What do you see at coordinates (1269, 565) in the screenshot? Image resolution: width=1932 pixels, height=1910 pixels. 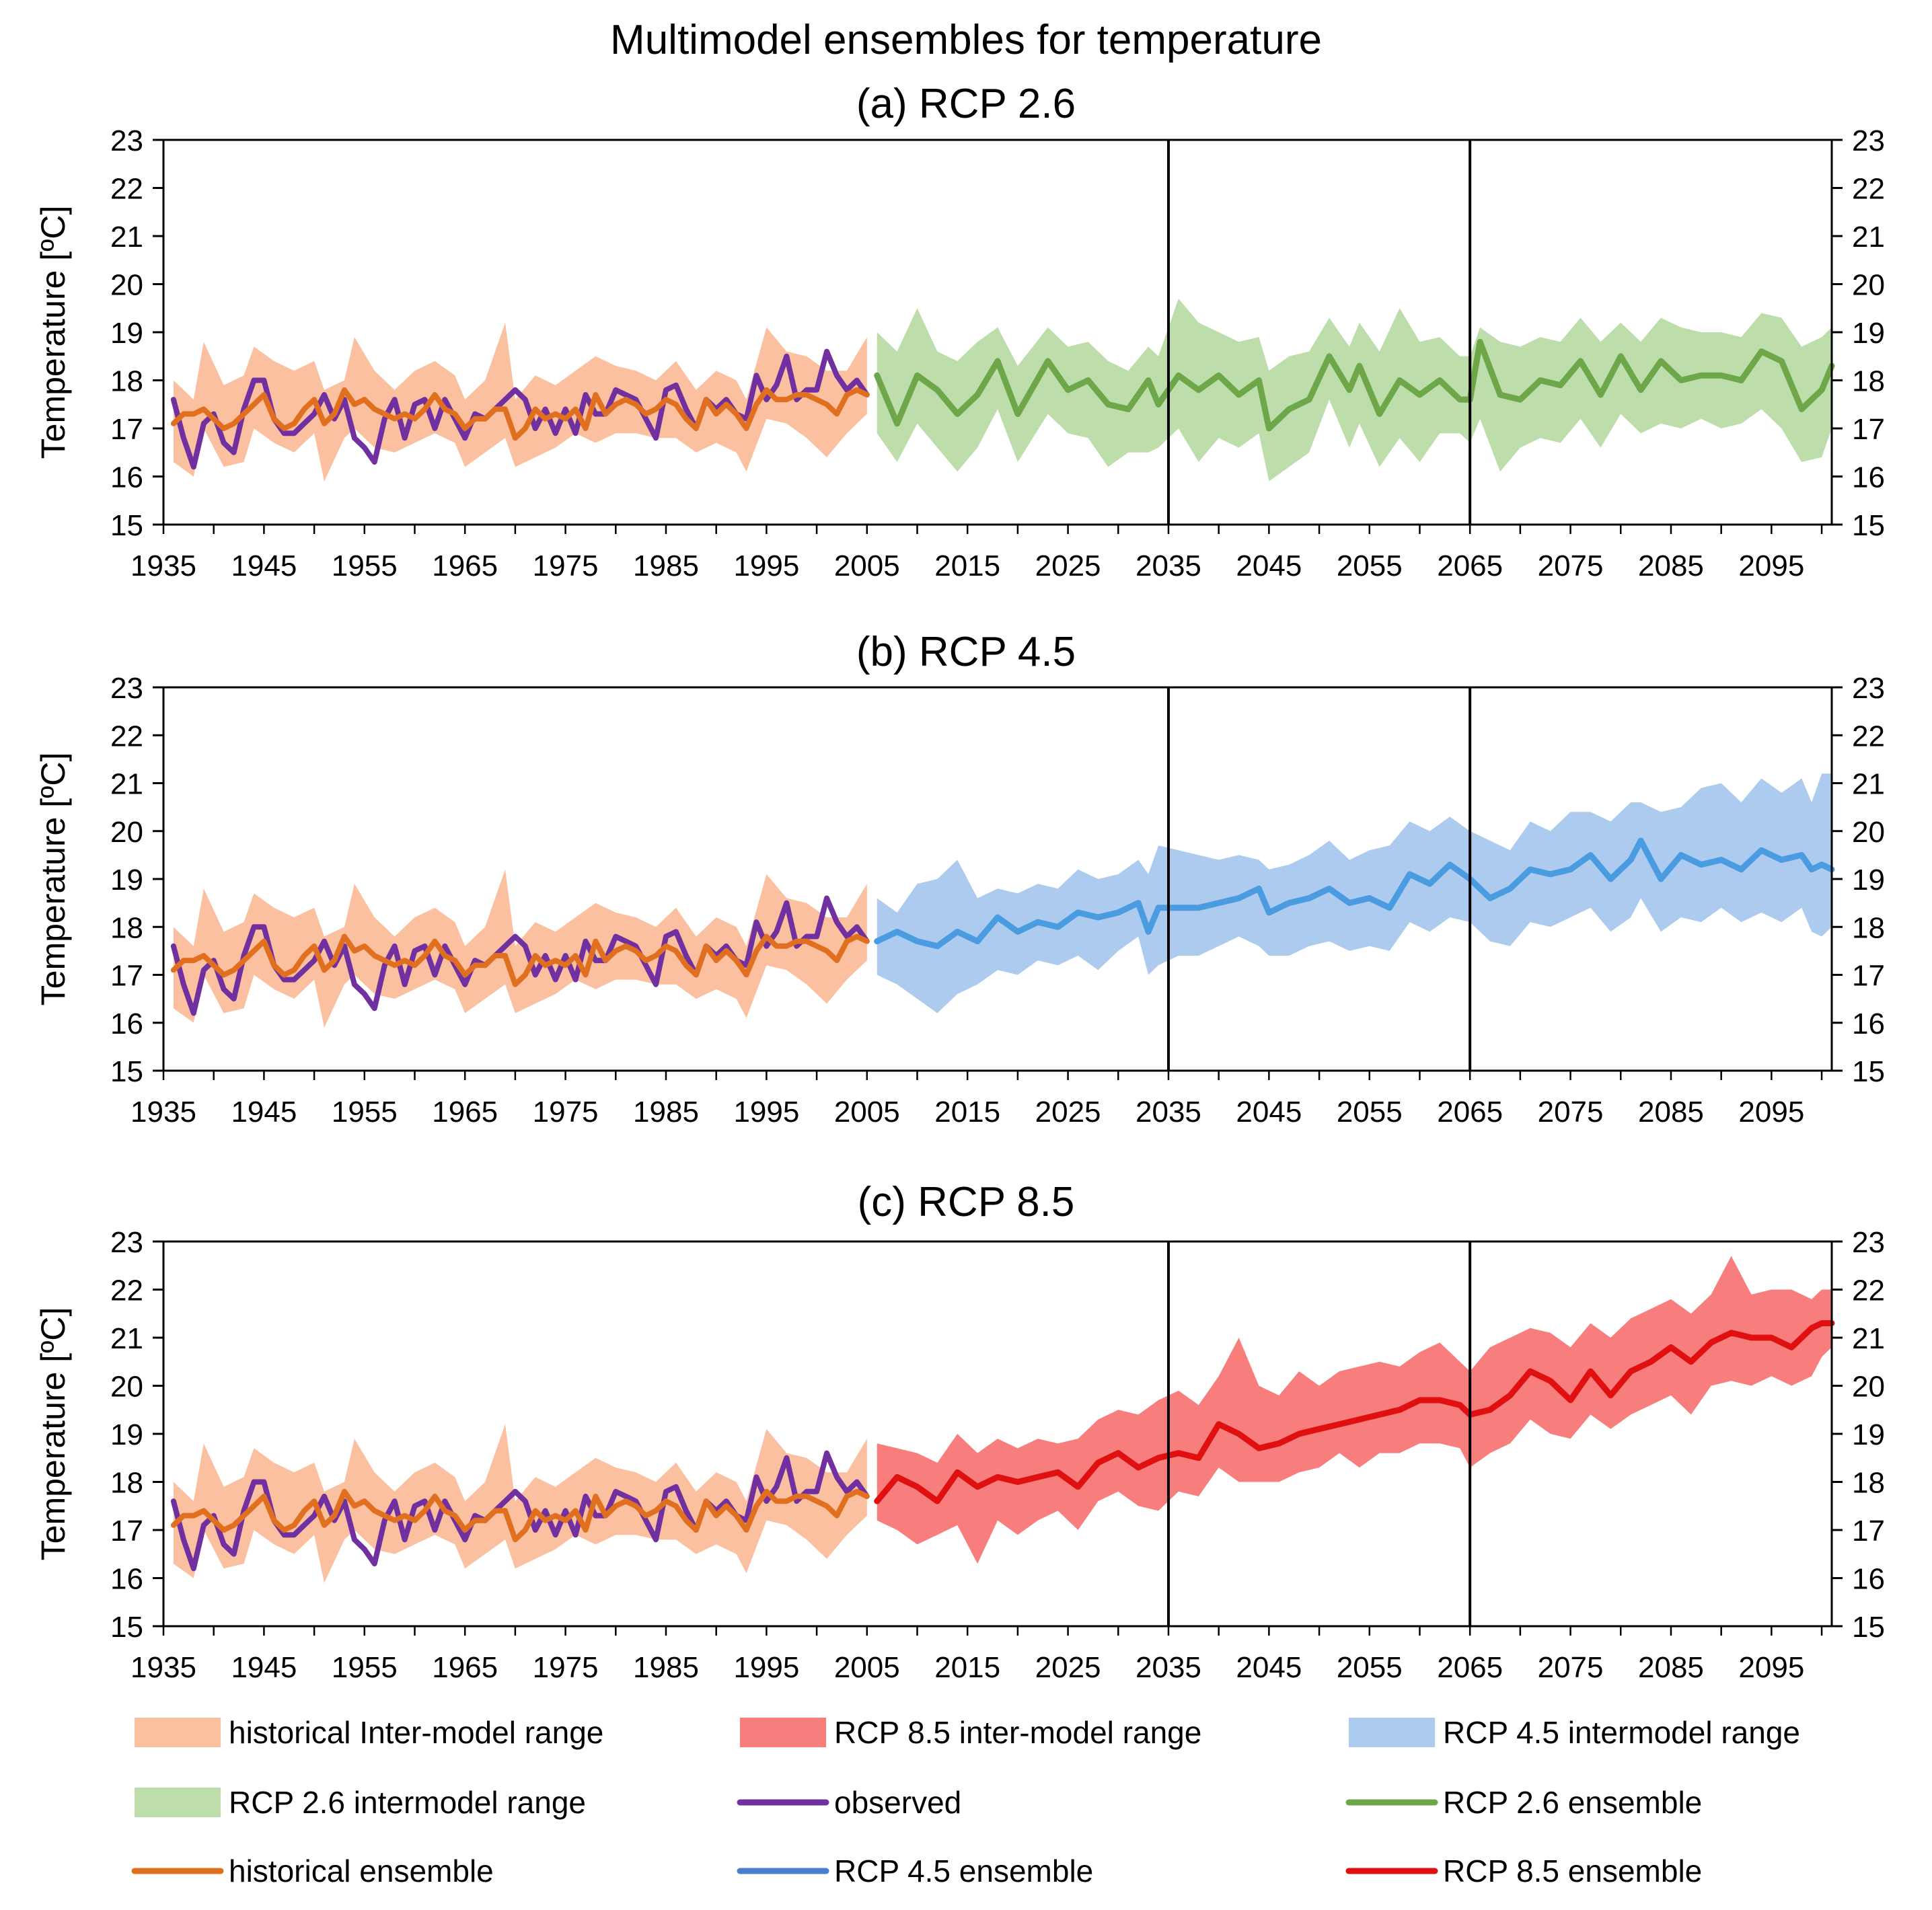 I see `x-tick-label: 2045` at bounding box center [1269, 565].